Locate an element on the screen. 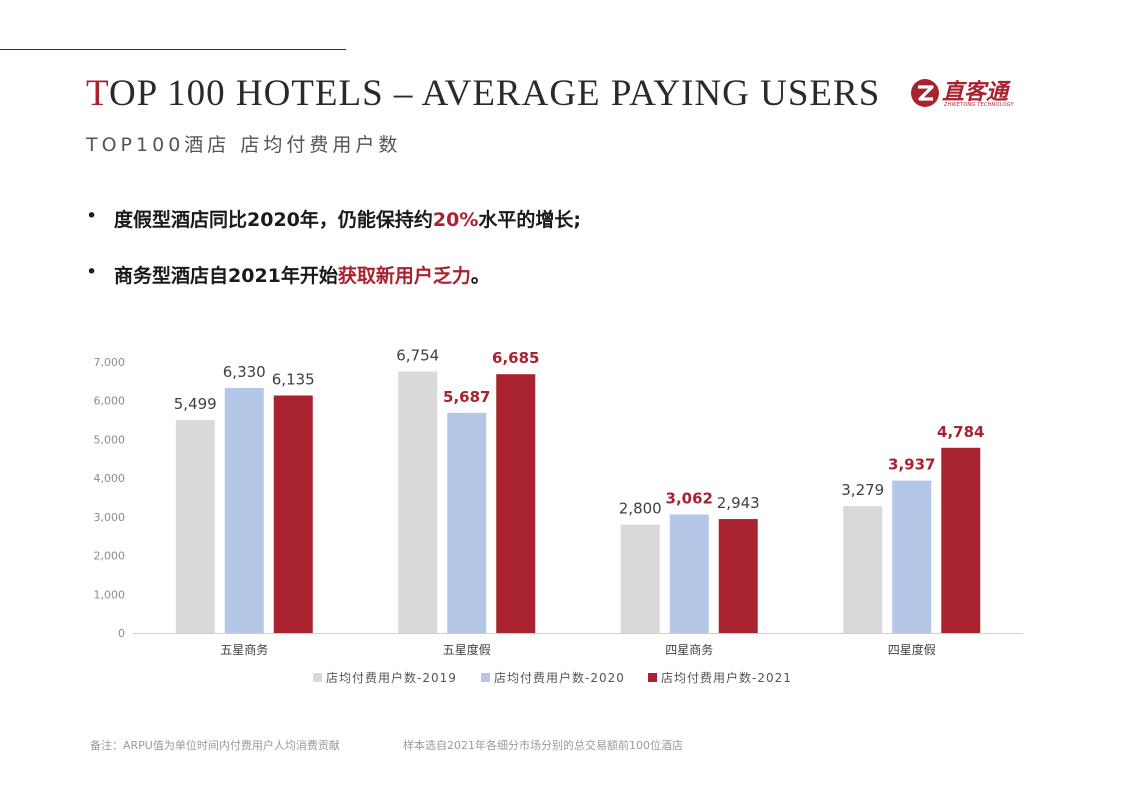 Image resolution: width=1122 pixels, height=793 pixels. company-logo: 直客通 ZHIKETONG TECHNOLOGY is located at coordinates (969, 94).